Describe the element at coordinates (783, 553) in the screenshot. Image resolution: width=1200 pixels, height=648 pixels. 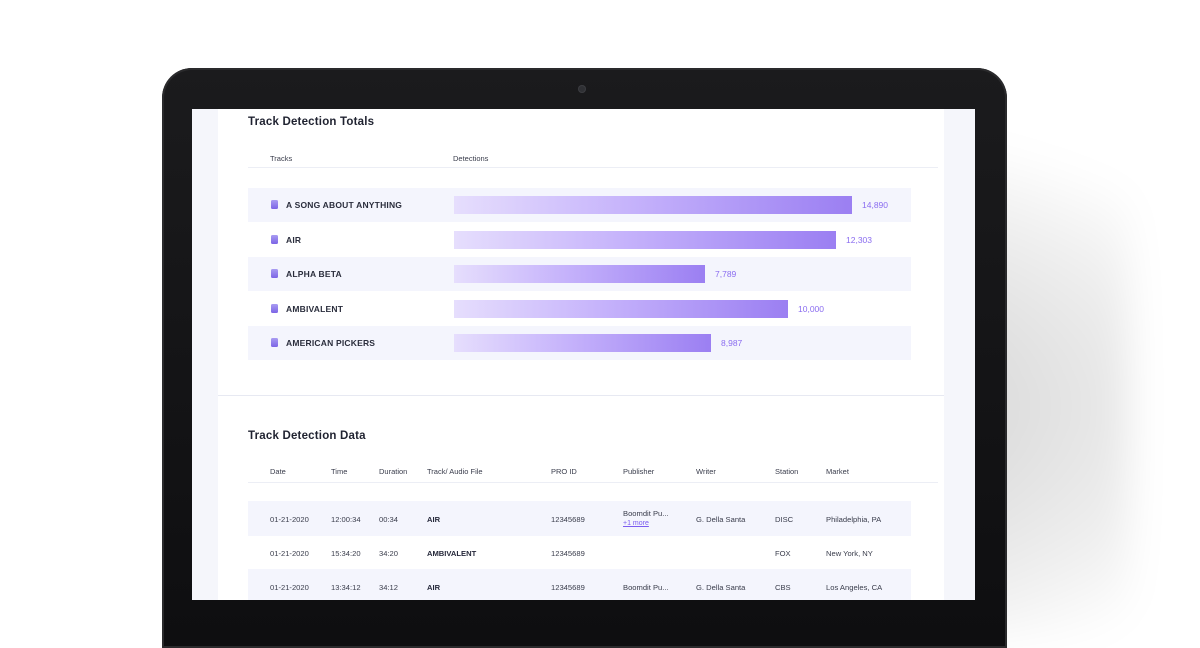
I see `station-cell: FOX` at that location.